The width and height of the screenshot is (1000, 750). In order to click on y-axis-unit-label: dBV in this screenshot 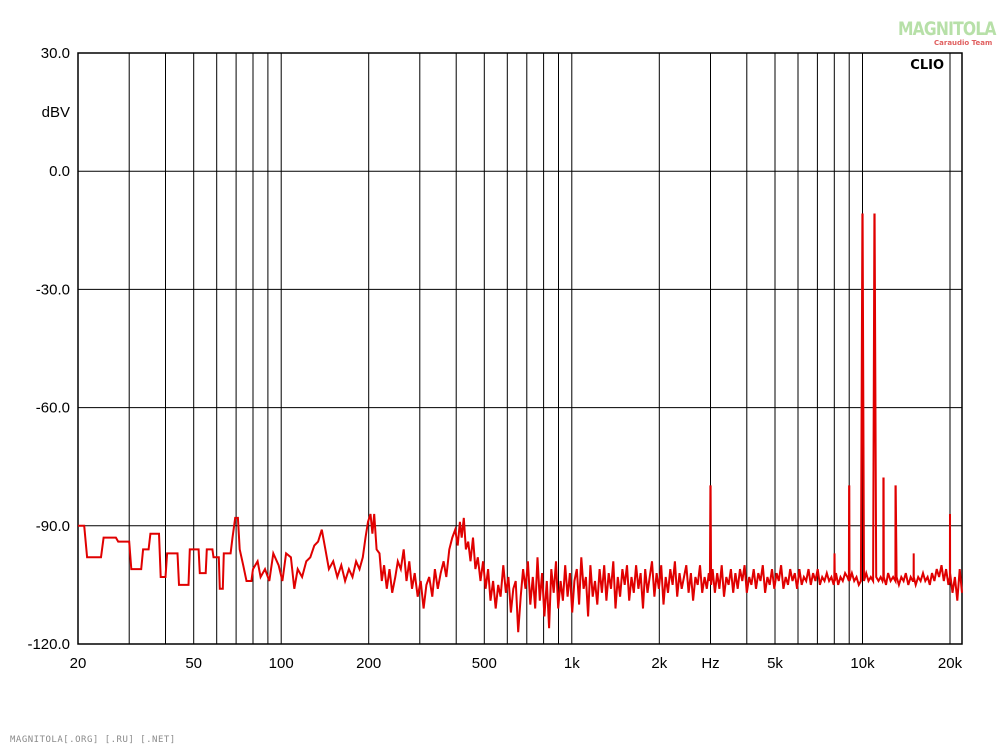, I will do `click(56, 112)`.